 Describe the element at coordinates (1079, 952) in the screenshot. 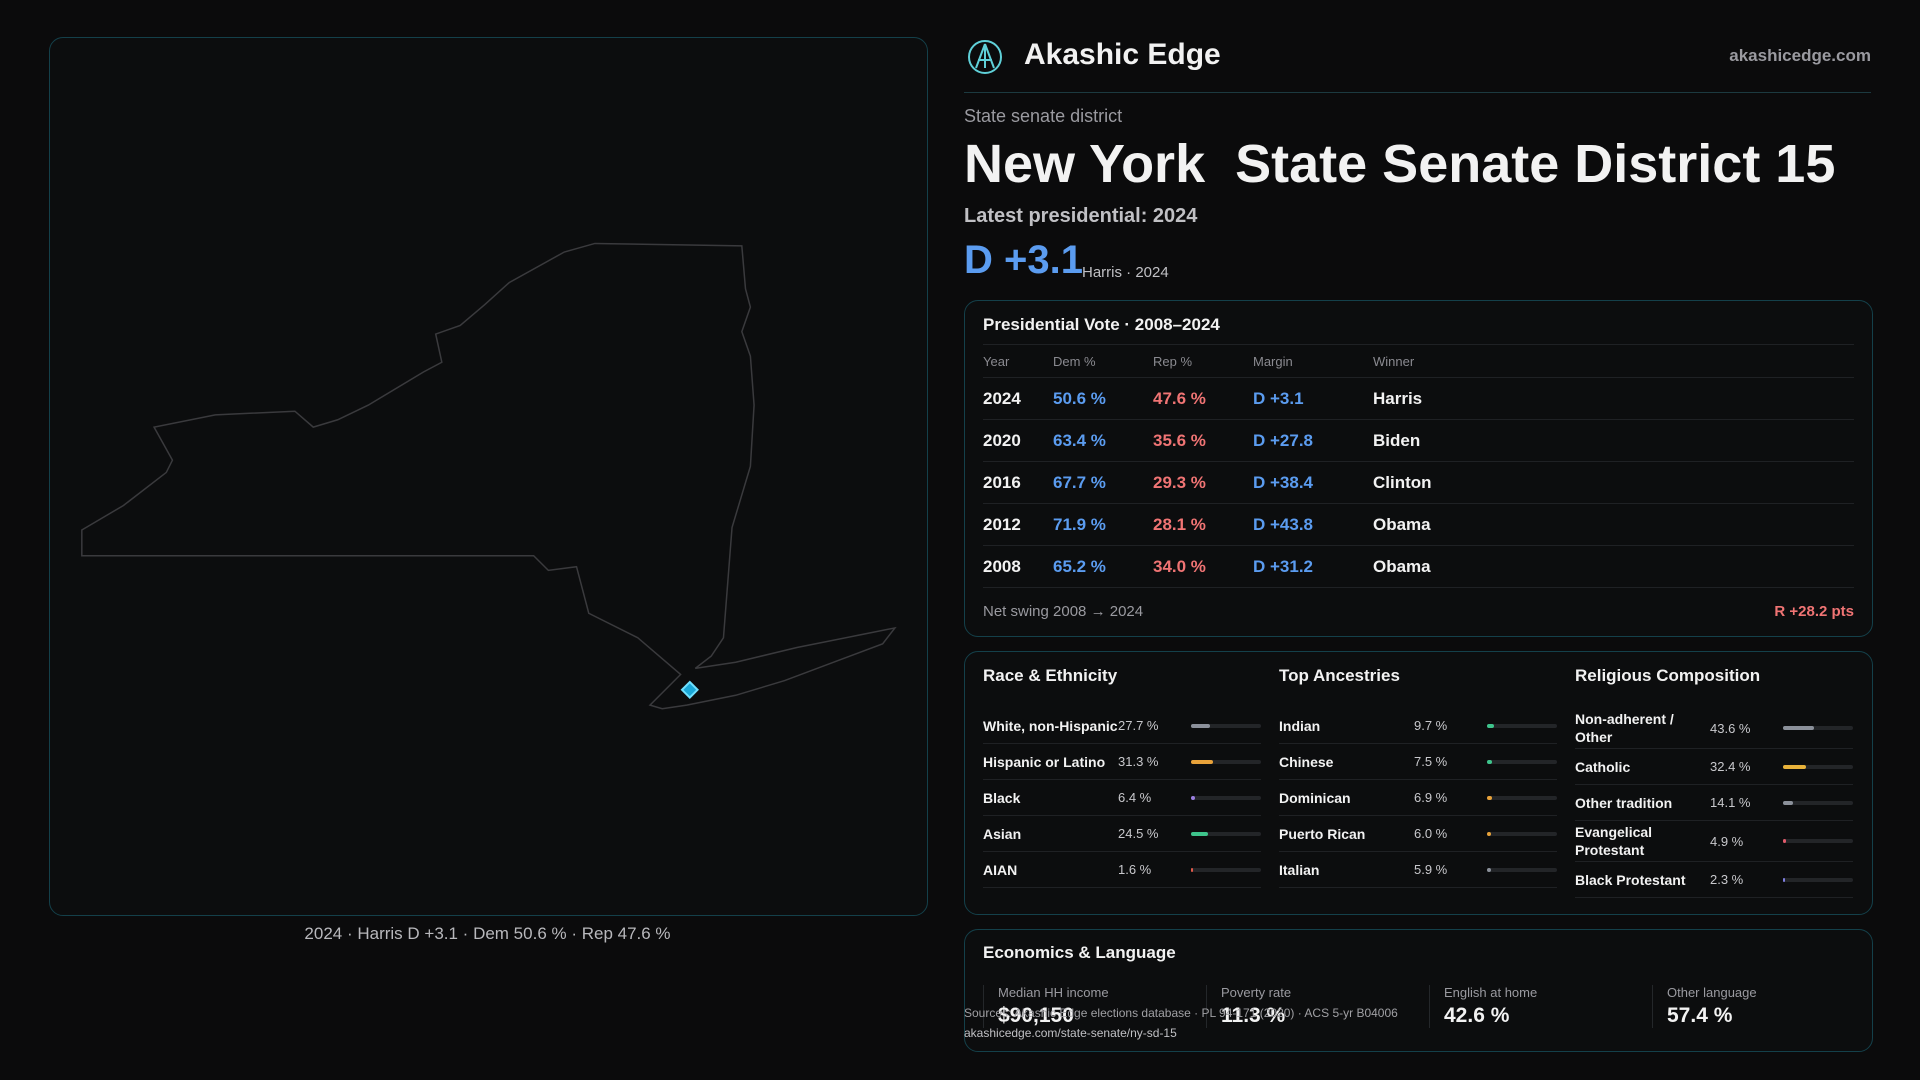

I see `card-title: Economics & Language` at that location.